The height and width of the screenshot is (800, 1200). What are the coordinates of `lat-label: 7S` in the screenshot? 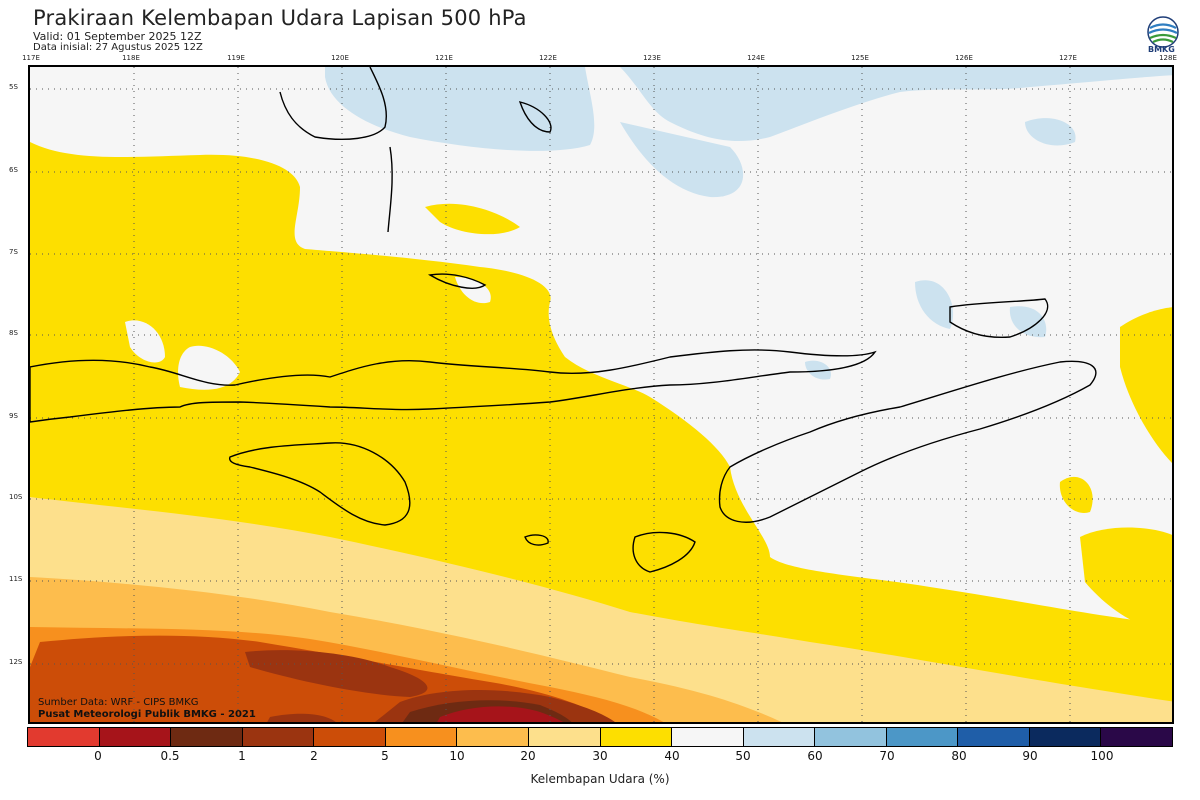 It's located at (13, 252).